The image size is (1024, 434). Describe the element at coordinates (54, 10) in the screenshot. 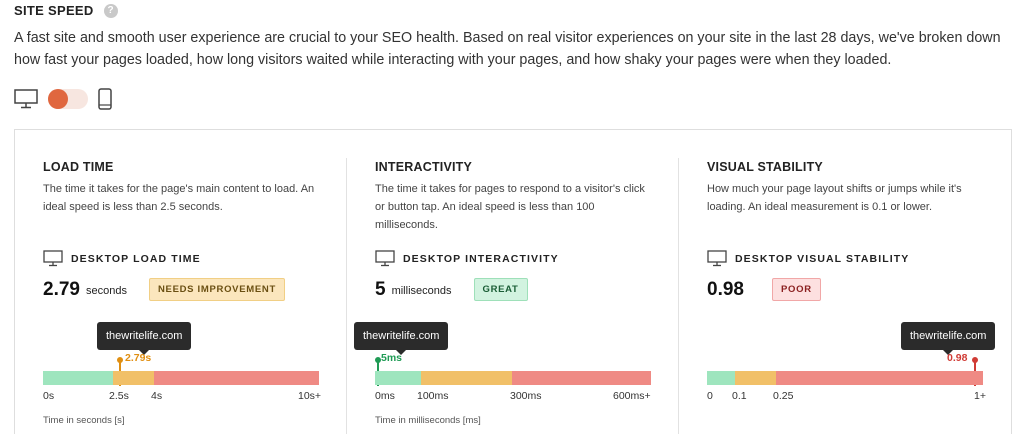

I see `section-title: SITE SPEED` at that location.